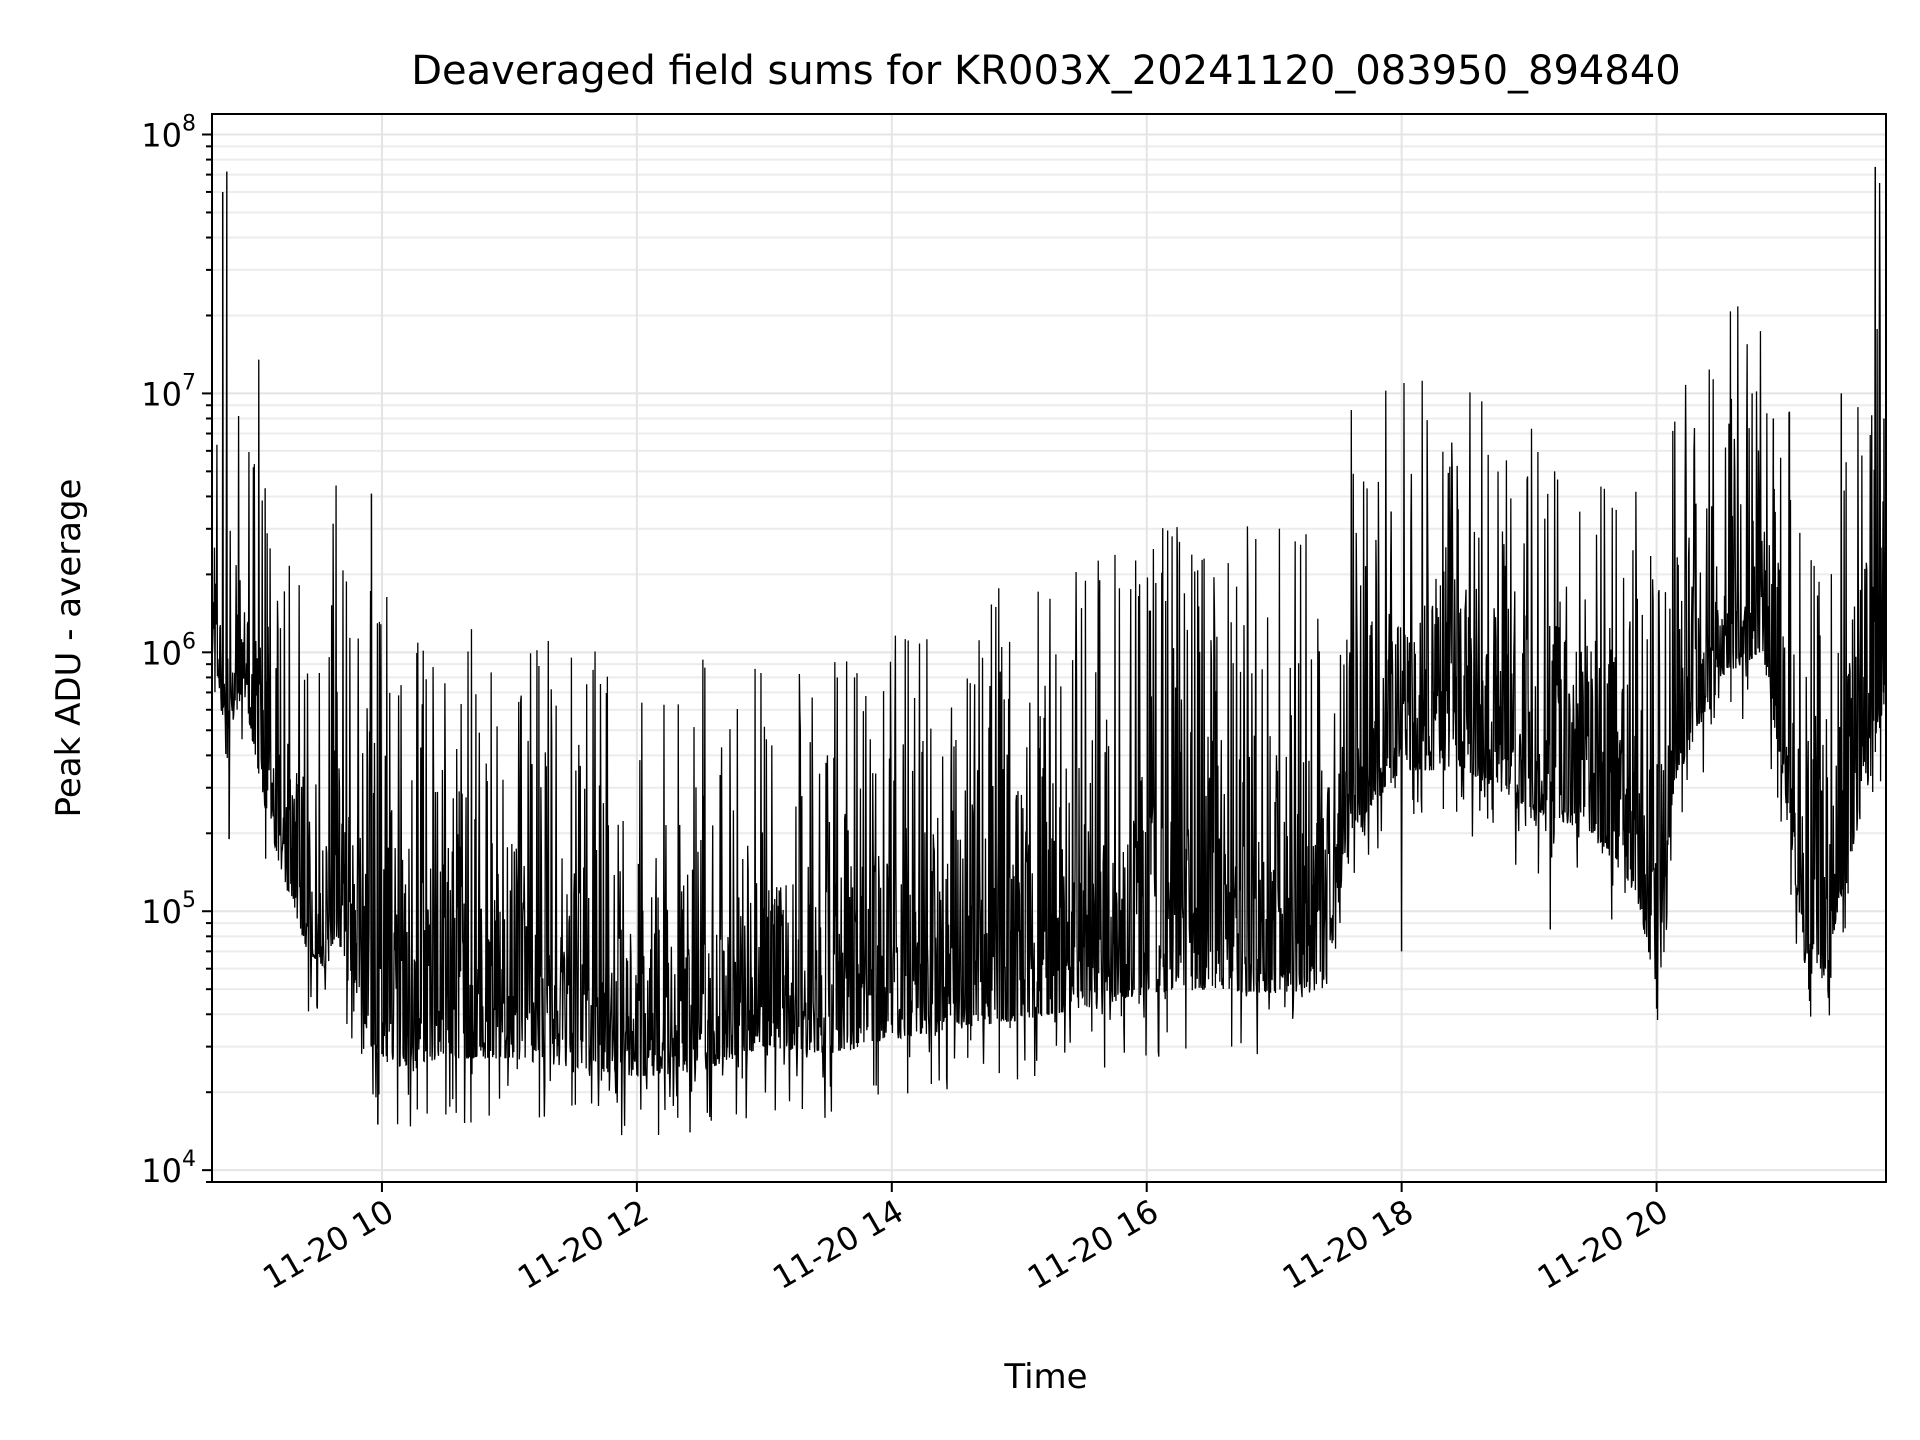  Describe the element at coordinates (69, 648) in the screenshot. I see `y-axis-label: Peak ADU - average` at that location.